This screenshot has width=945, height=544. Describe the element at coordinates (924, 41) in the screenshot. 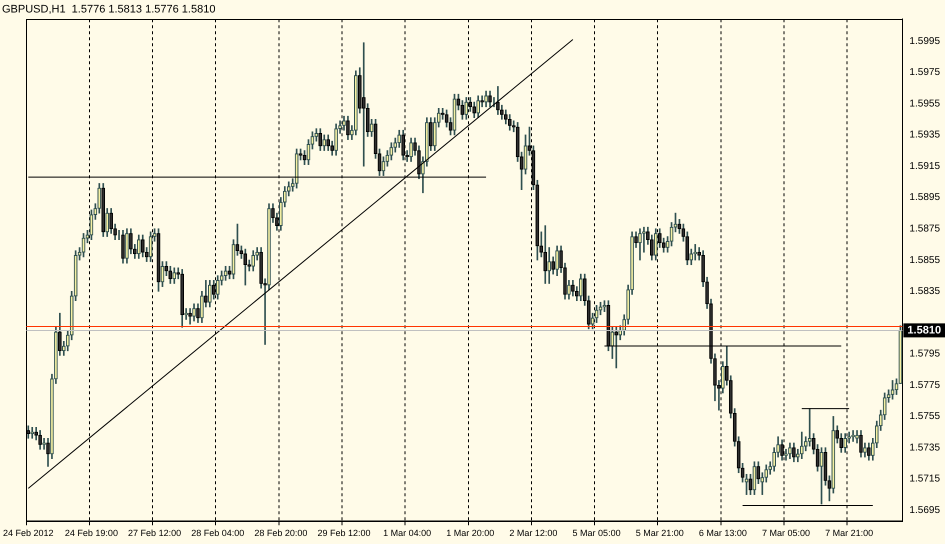

I see `y-tick-label: 1.5995` at that location.